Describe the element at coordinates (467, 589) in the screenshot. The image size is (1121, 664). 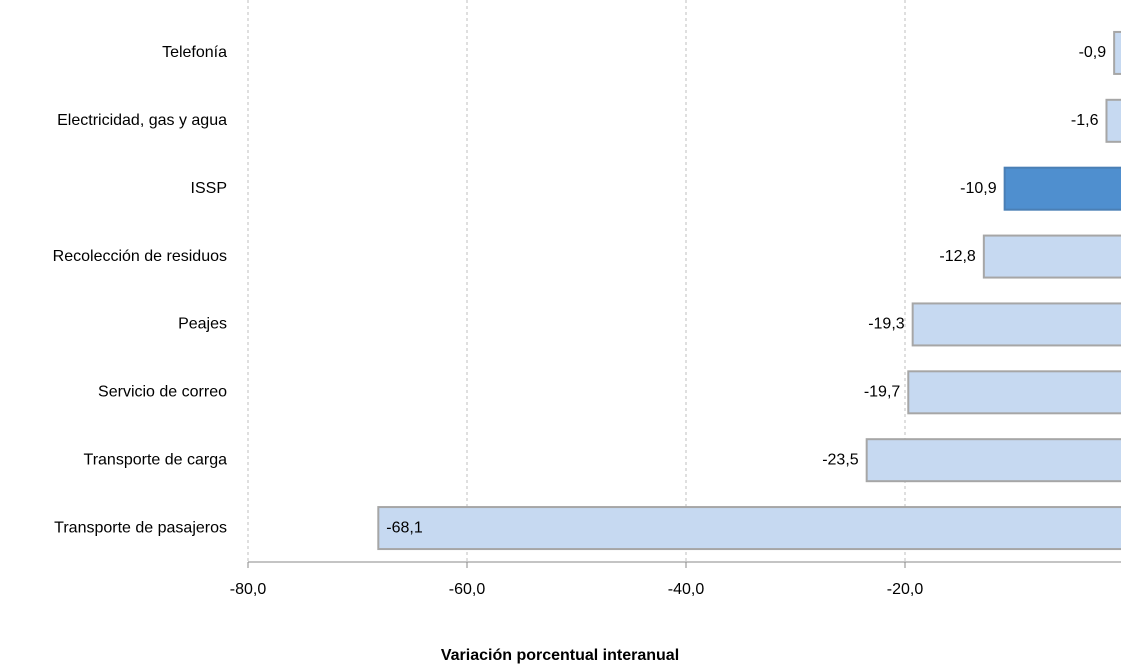
I see `x-tick-label: -60,0` at that location.